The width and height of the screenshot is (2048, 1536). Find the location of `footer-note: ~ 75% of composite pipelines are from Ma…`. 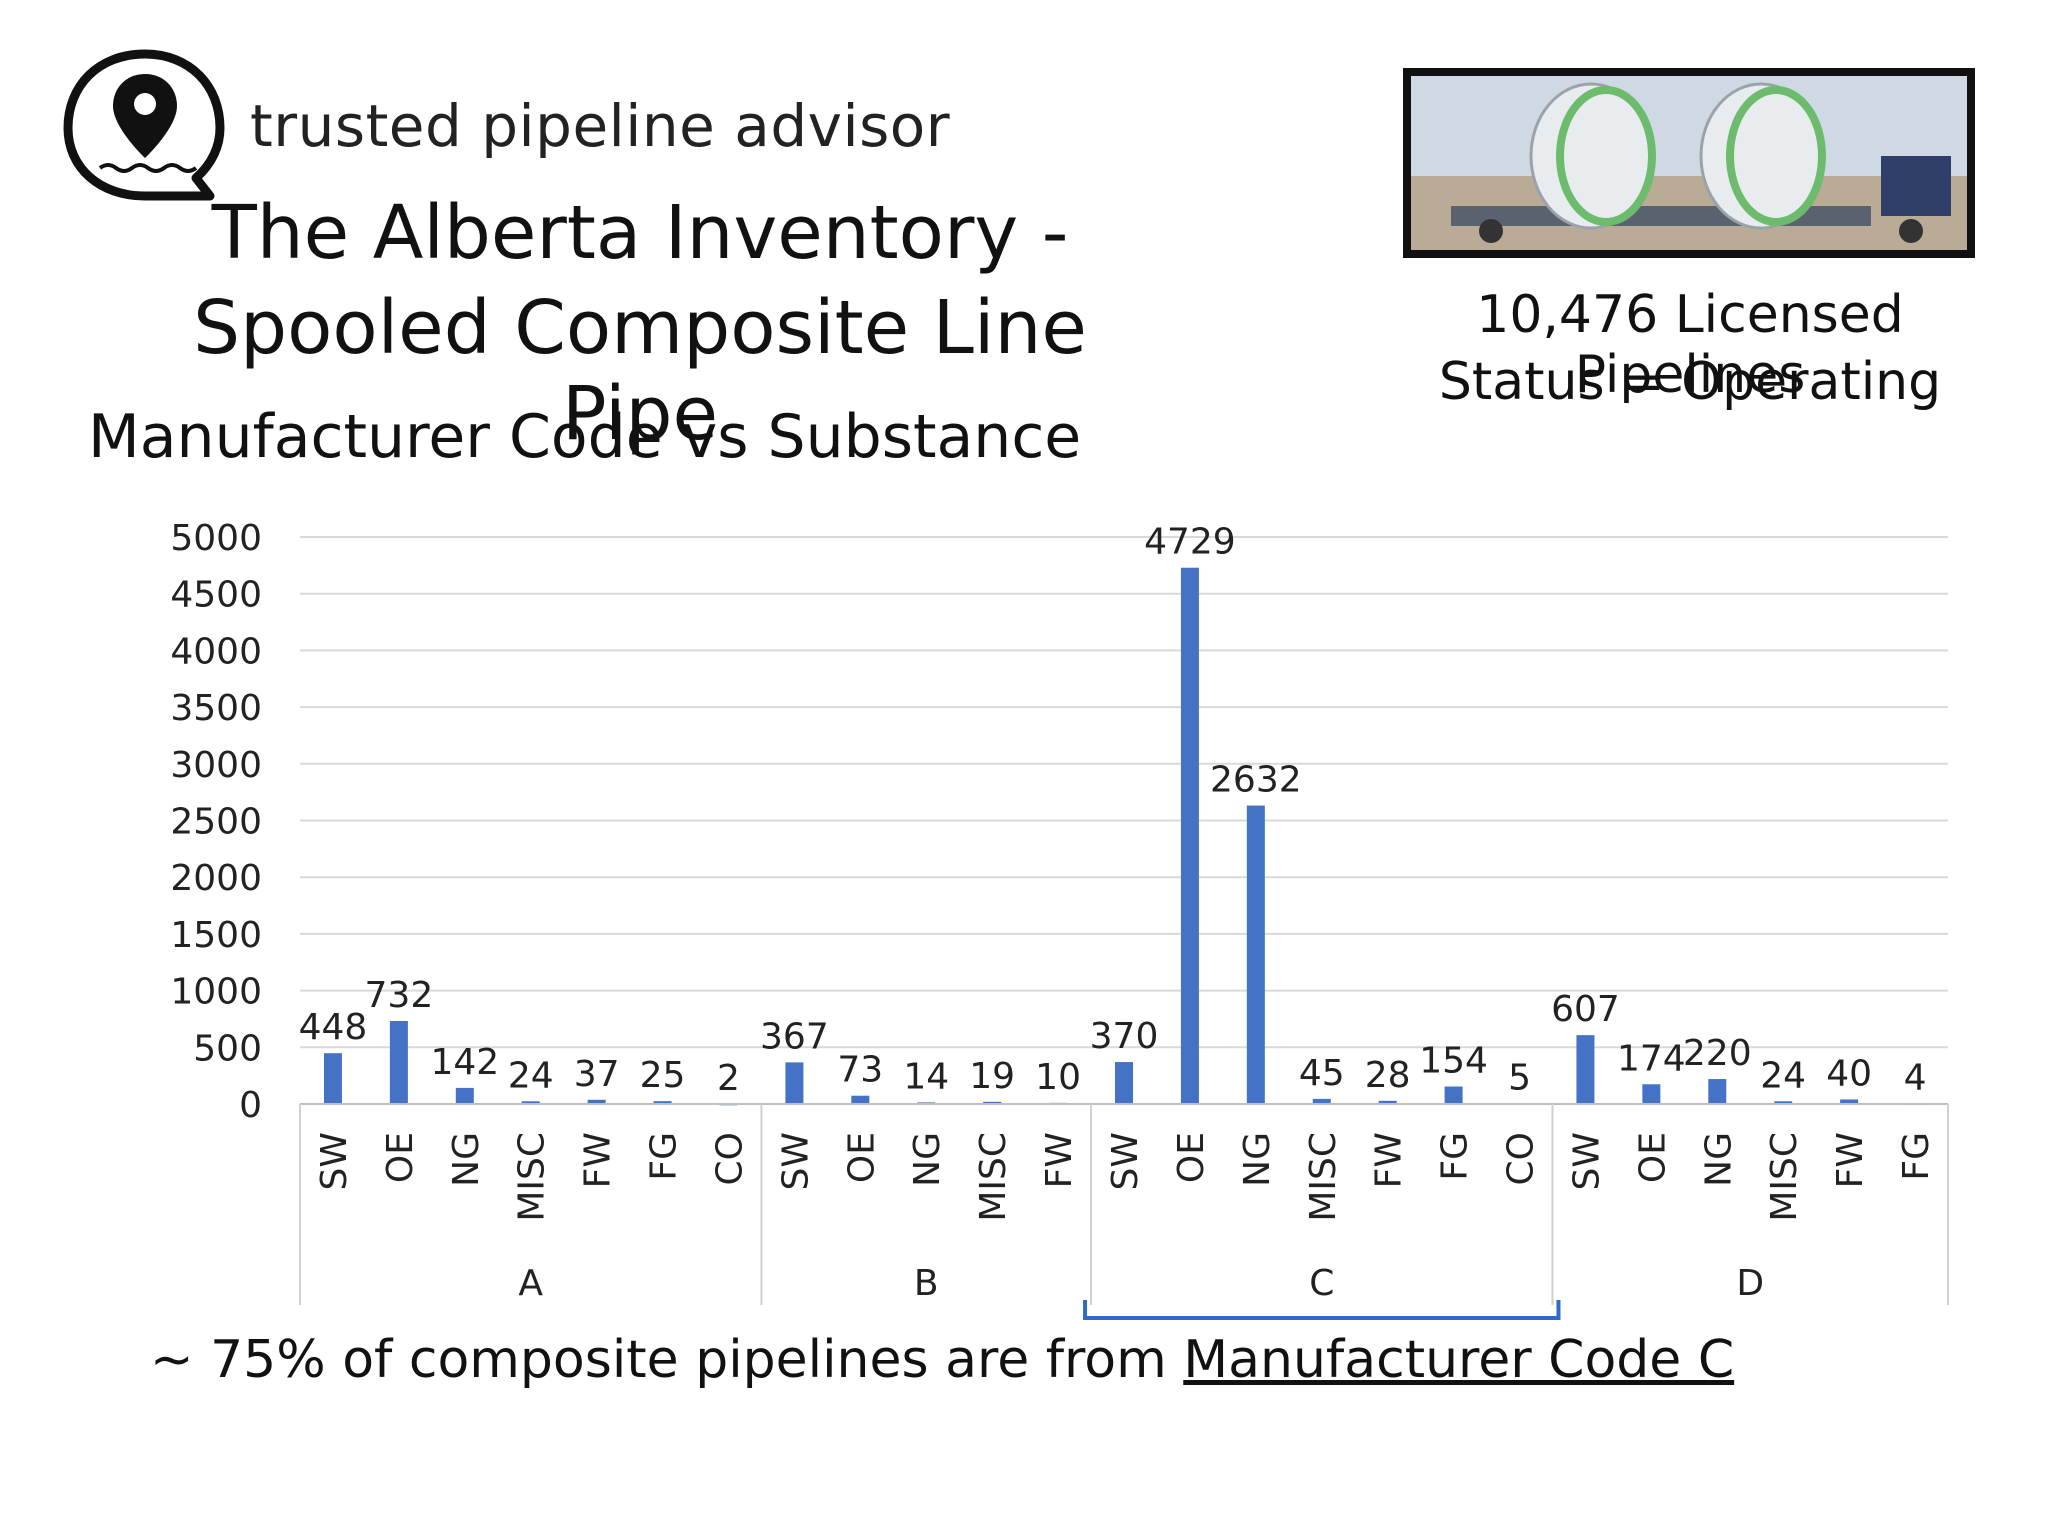

footer-note: ~ 75% of composite pipelines are from Ma… is located at coordinates (942, 1360).